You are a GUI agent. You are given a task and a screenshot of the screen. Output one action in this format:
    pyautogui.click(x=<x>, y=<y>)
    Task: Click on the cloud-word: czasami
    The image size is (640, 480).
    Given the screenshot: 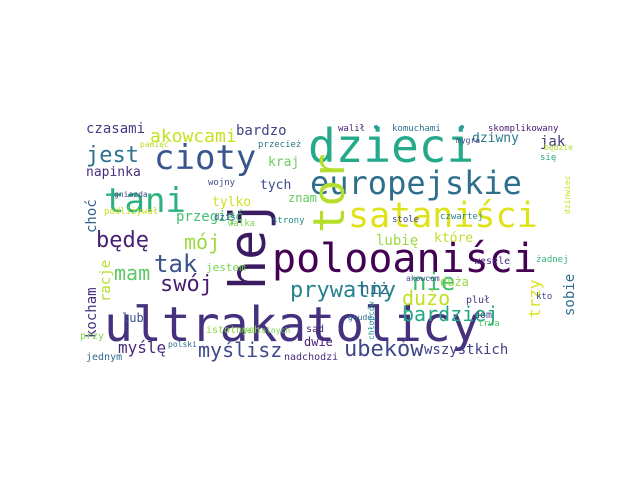 What is the action you would take?
    pyautogui.click(x=115, y=129)
    